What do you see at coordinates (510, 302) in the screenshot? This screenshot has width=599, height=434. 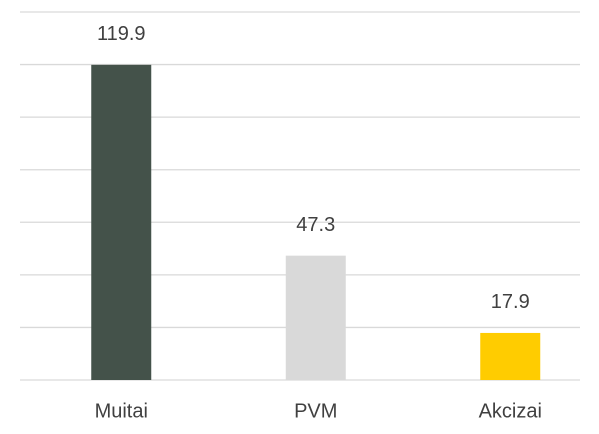 I see `value-label: 17.9` at bounding box center [510, 302].